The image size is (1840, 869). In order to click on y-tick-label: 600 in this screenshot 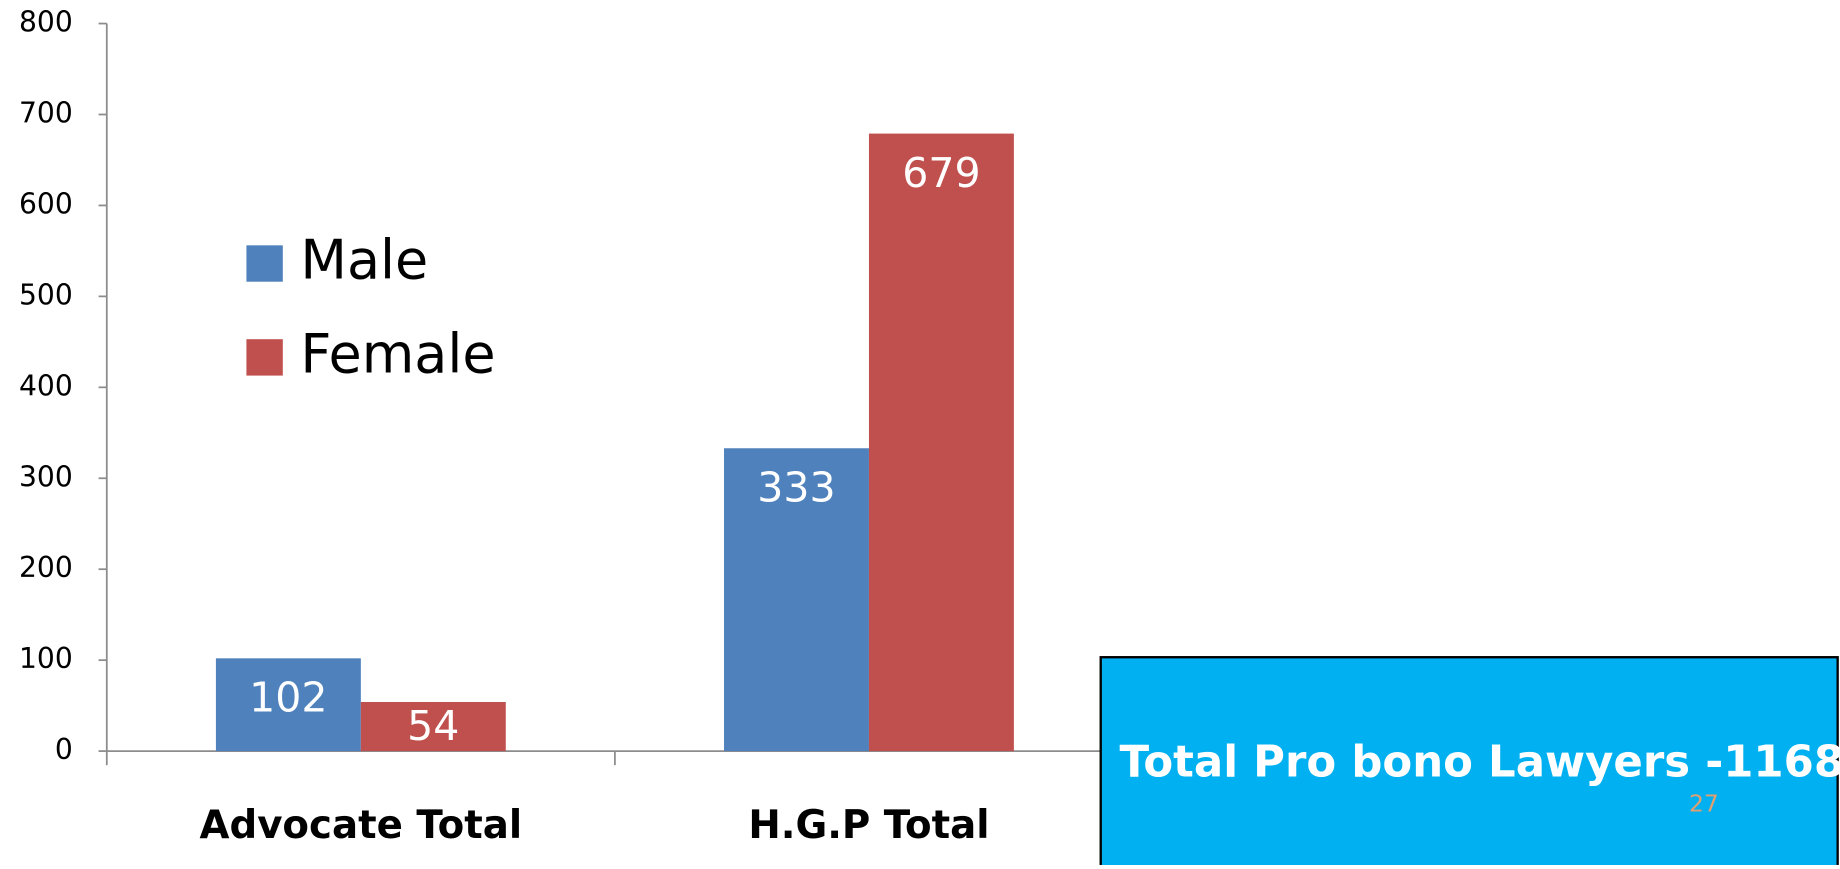, I will do `click(46, 203)`.